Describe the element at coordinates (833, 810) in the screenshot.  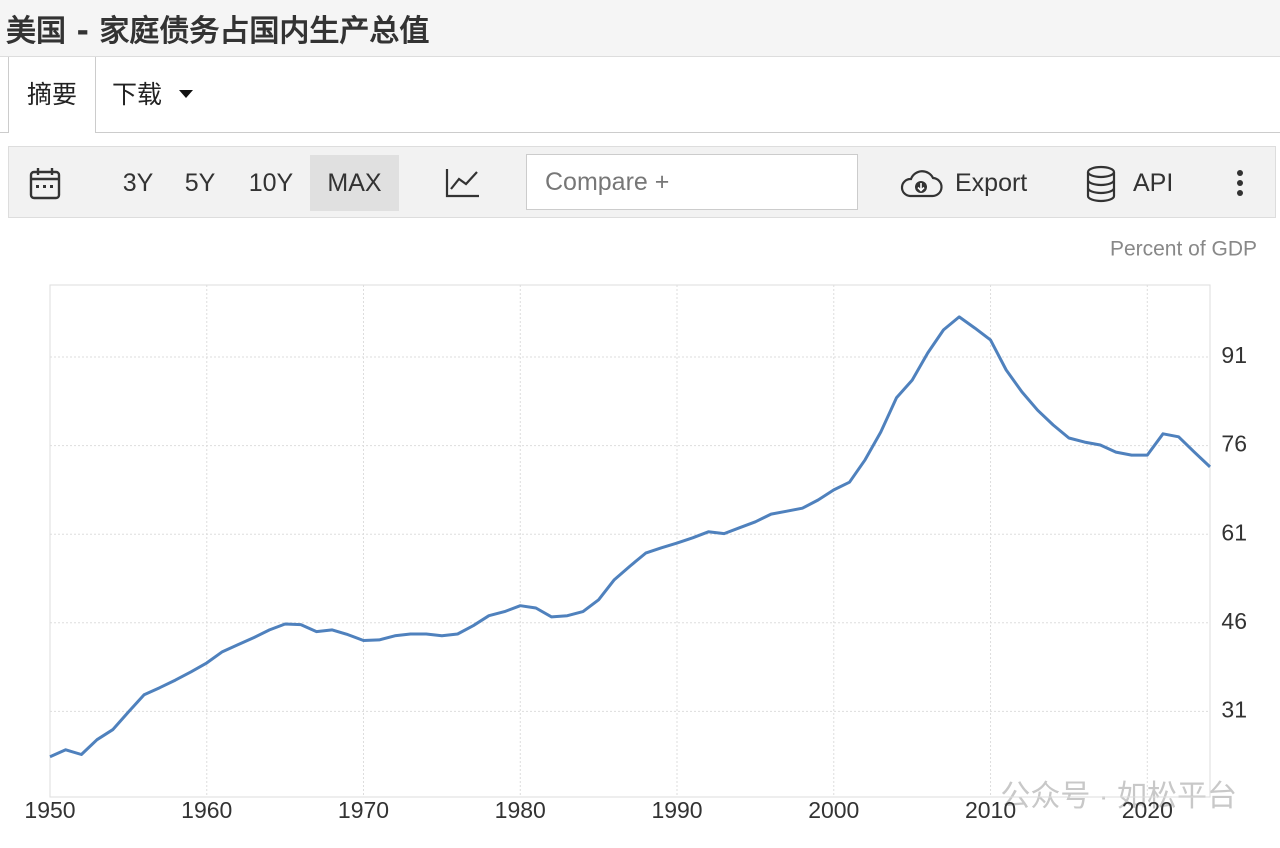
I see `x-tick-label: 2000` at that location.